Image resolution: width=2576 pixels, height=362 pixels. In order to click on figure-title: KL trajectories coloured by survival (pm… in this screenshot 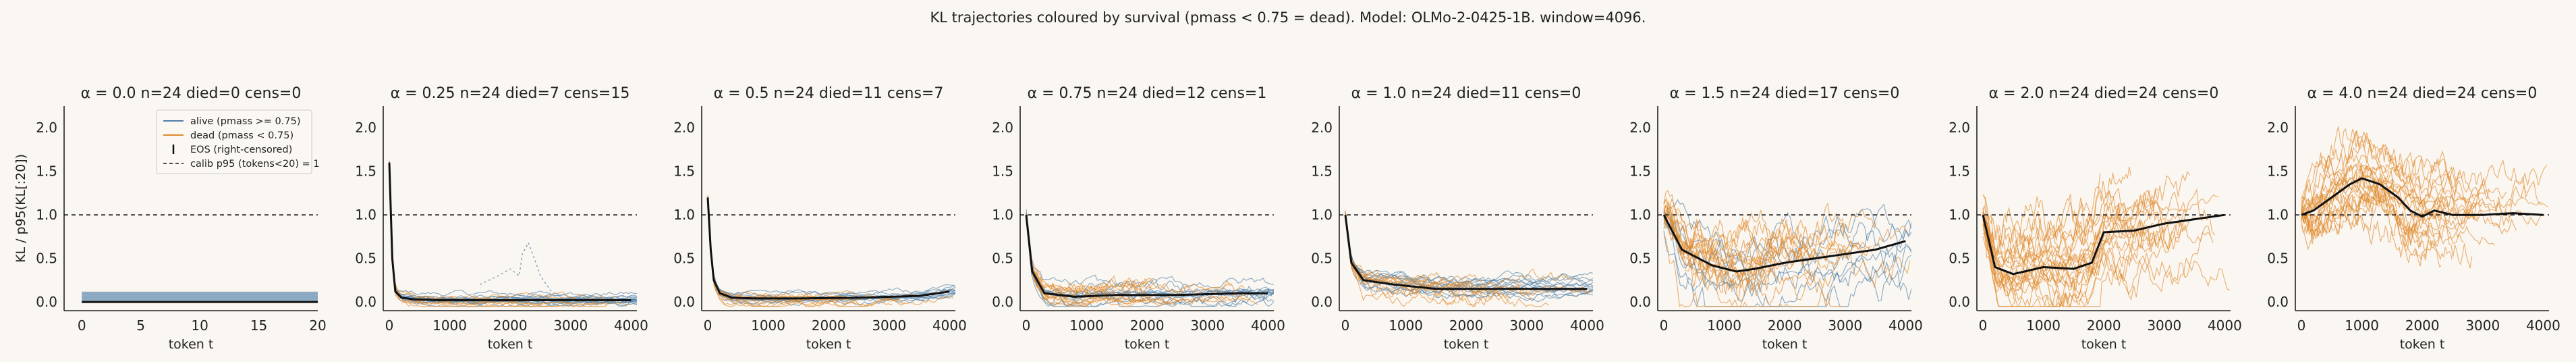, I will do `click(1288, 17)`.